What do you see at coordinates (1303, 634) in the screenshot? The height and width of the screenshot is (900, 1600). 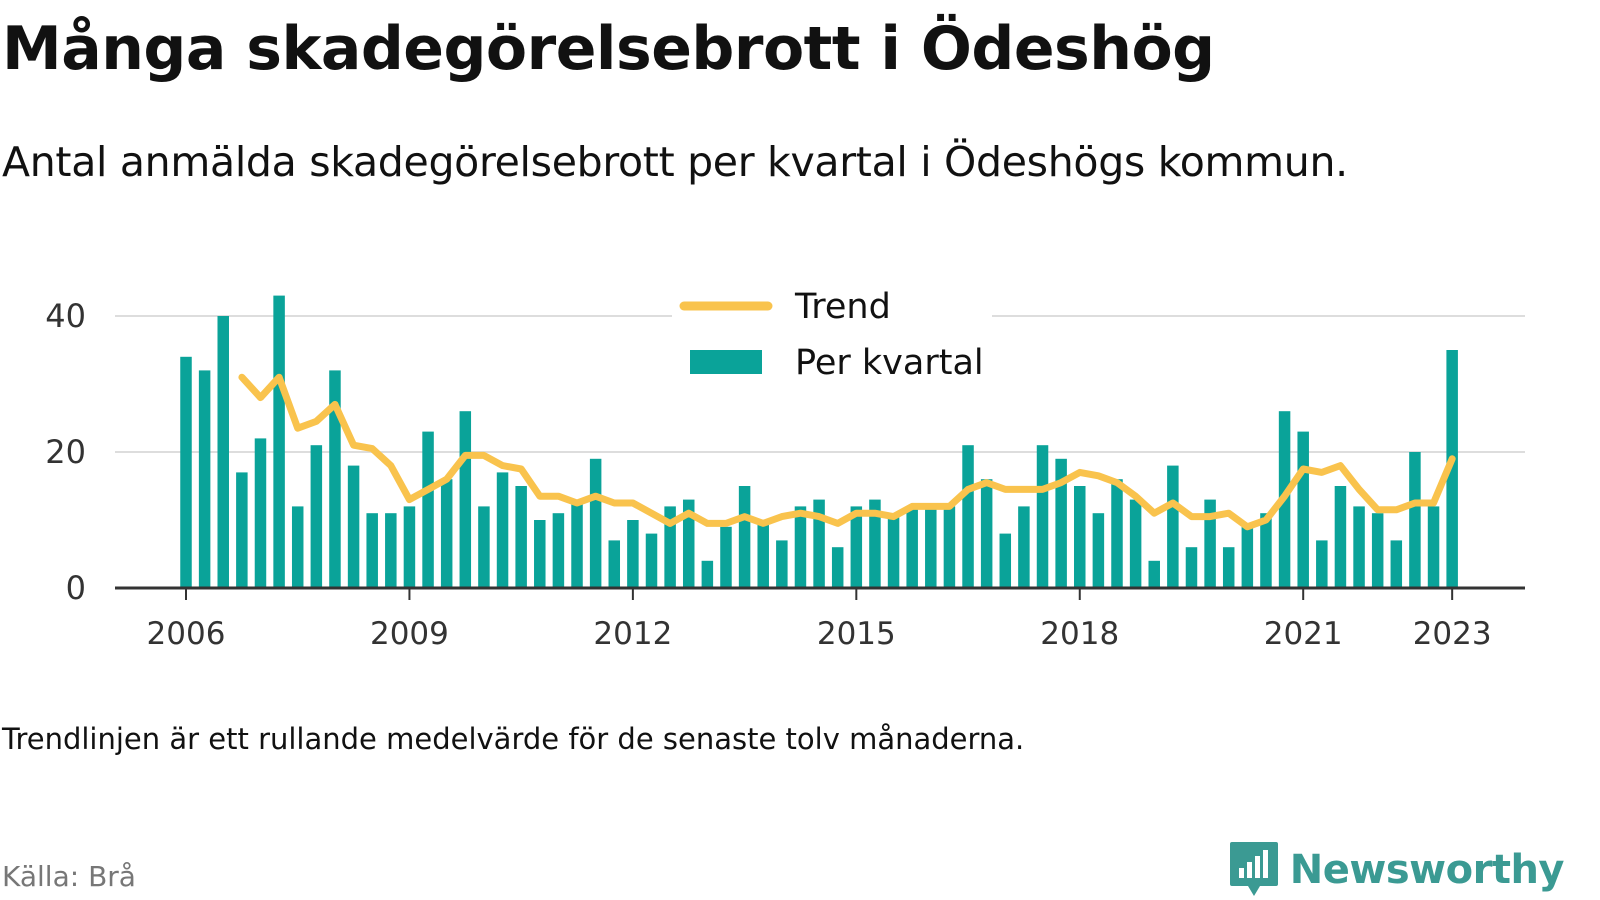 I see `x-tick-label: 2021` at bounding box center [1303, 634].